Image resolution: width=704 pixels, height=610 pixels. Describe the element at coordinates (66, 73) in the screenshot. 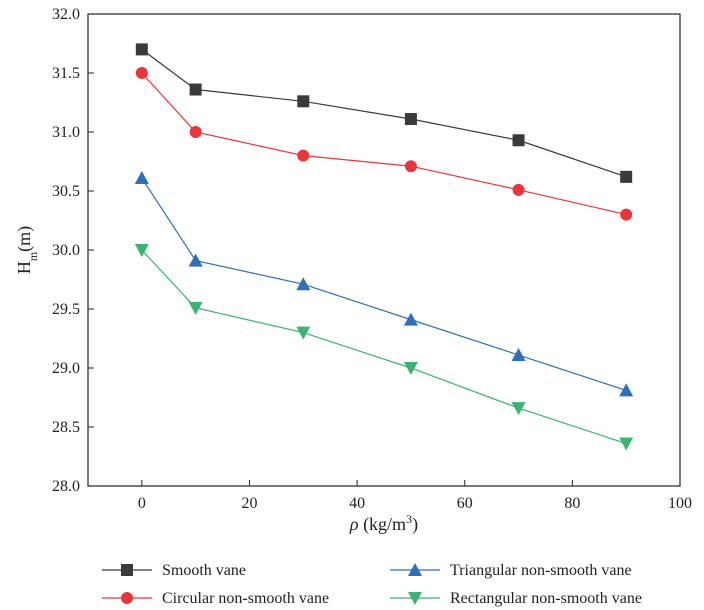

I see `y-tick-label: 31.5` at that location.